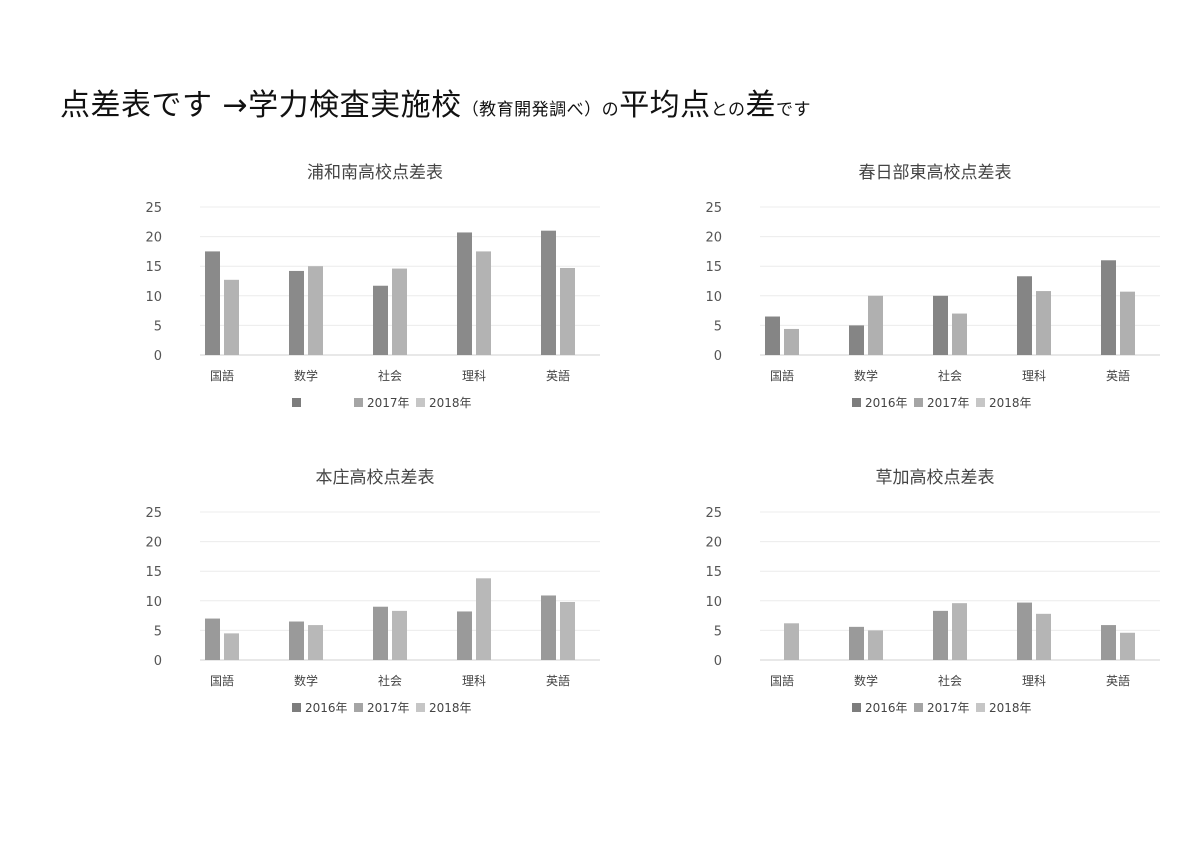 The width and height of the screenshot is (1200, 849). What do you see at coordinates (375, 478) in the screenshot?
I see `chart-title: 本庄高校点差表` at bounding box center [375, 478].